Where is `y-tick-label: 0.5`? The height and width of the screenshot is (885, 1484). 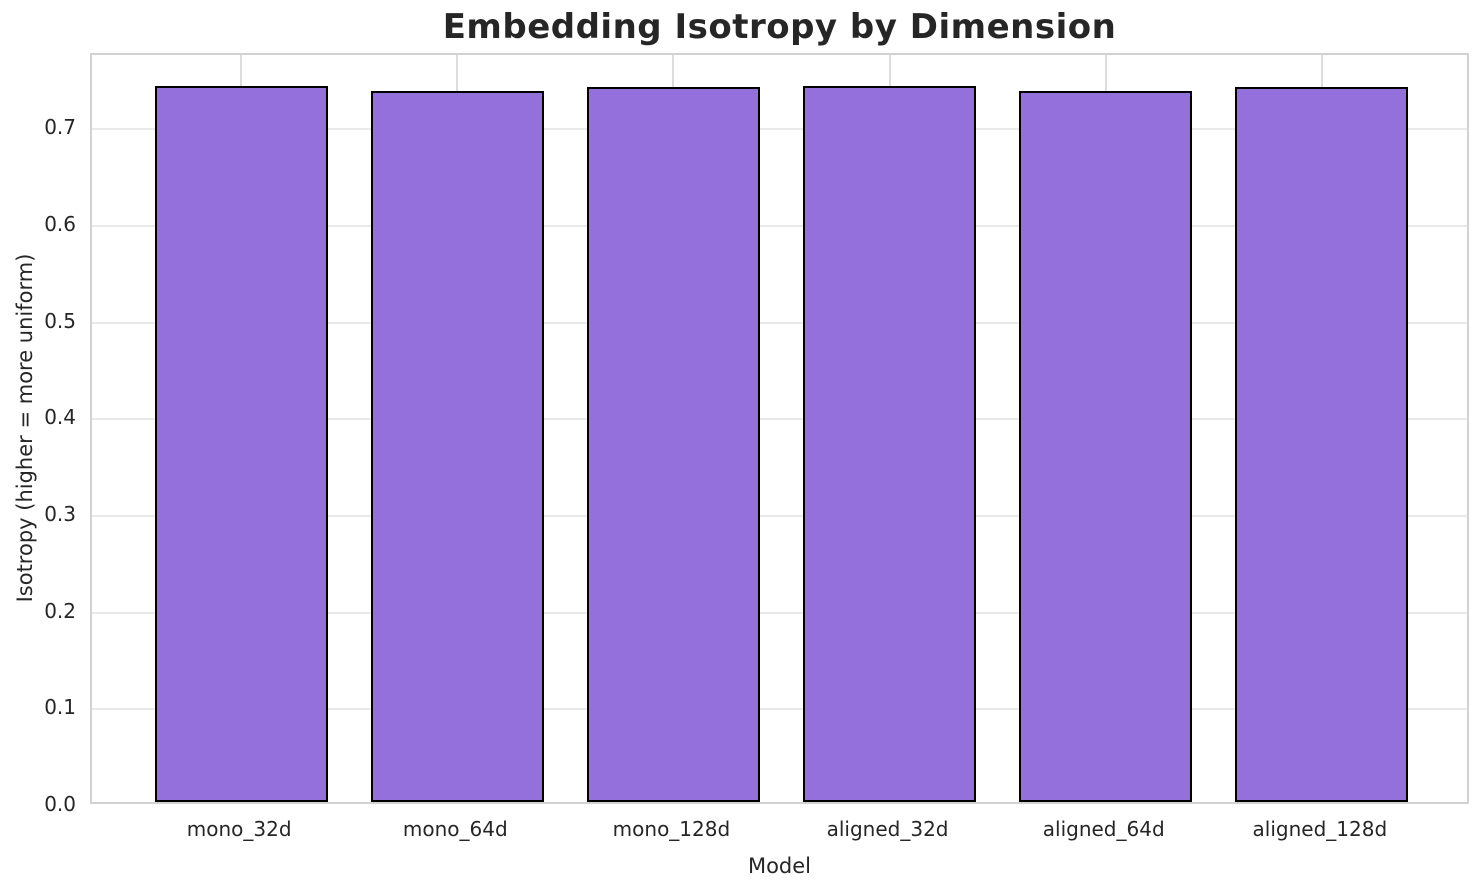
y-tick-label: 0.5 is located at coordinates (60, 320).